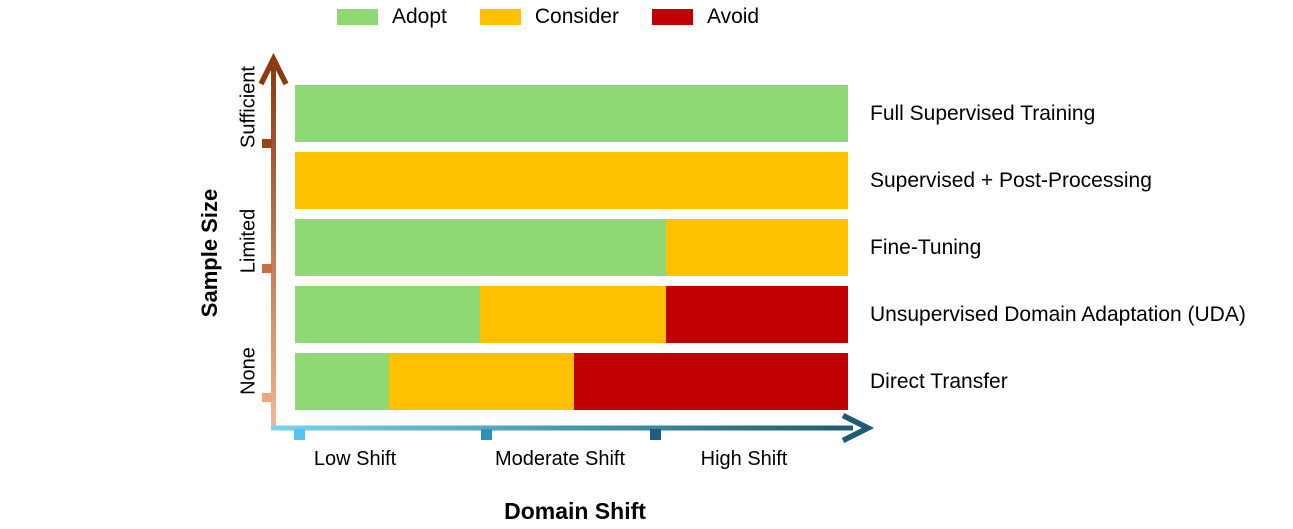 The height and width of the screenshot is (529, 1293). What do you see at coordinates (939, 381) in the screenshot?
I see `row-label: Direct Transfer` at bounding box center [939, 381].